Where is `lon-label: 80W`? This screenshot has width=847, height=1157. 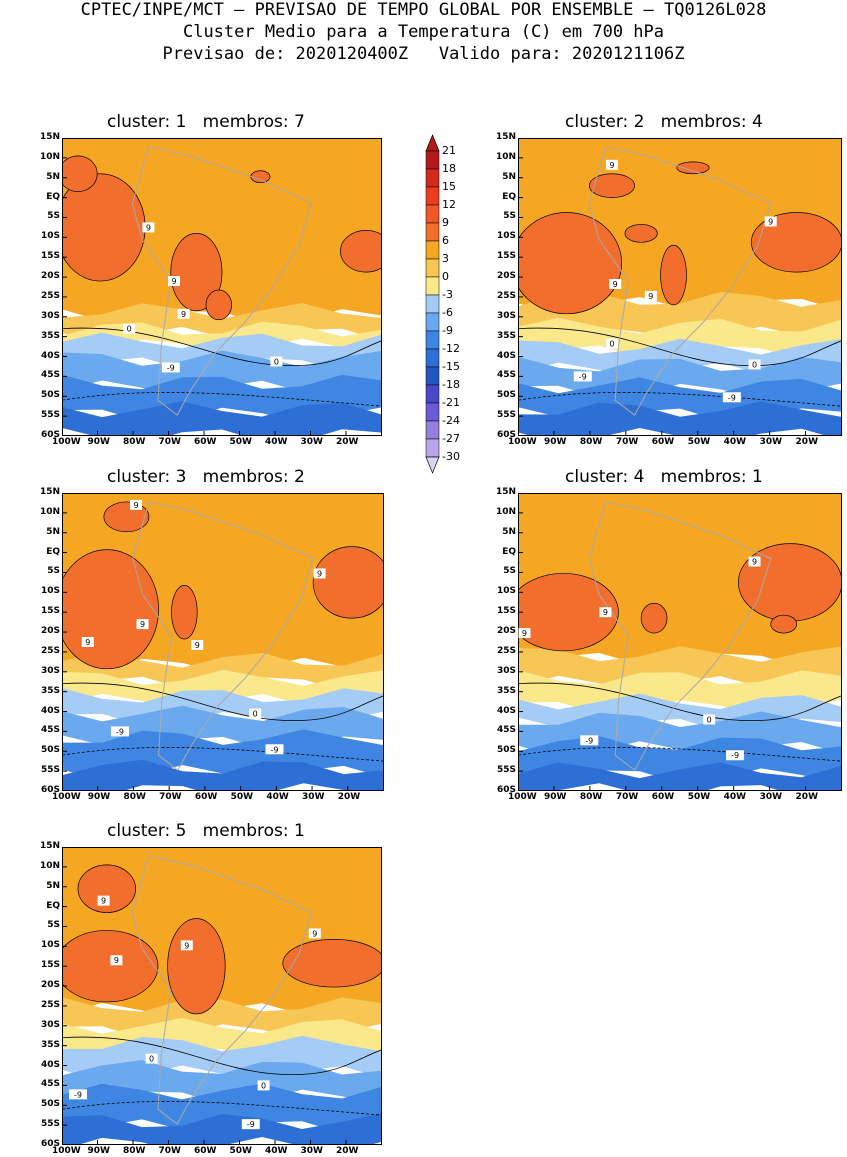
lon-label: 80W is located at coordinates (591, 797).